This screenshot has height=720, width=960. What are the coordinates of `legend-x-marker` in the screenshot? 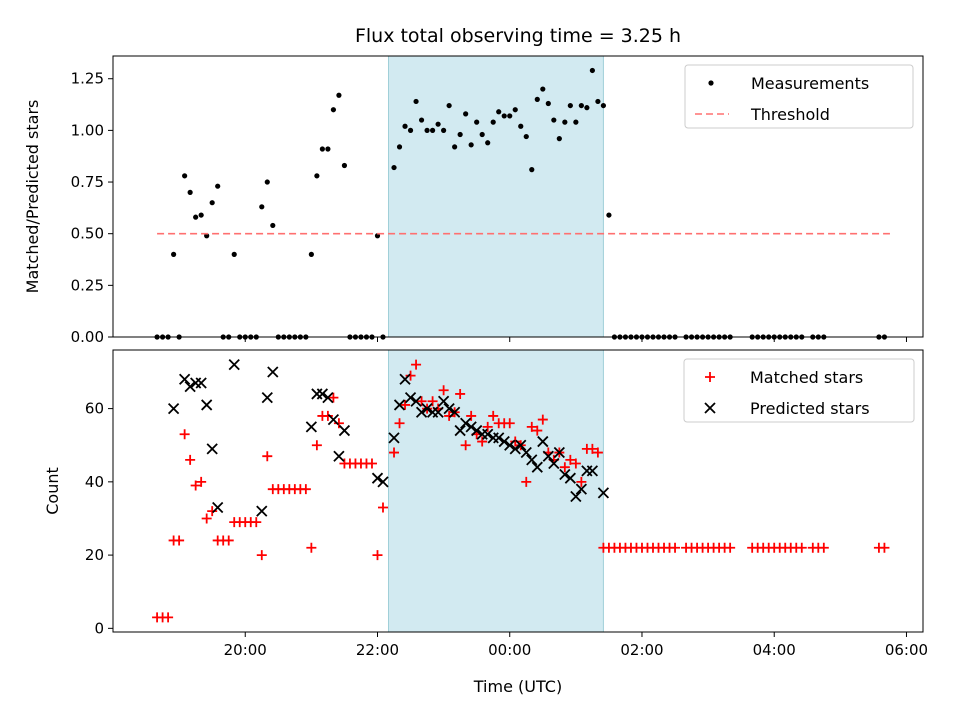 It's located at (710, 408).